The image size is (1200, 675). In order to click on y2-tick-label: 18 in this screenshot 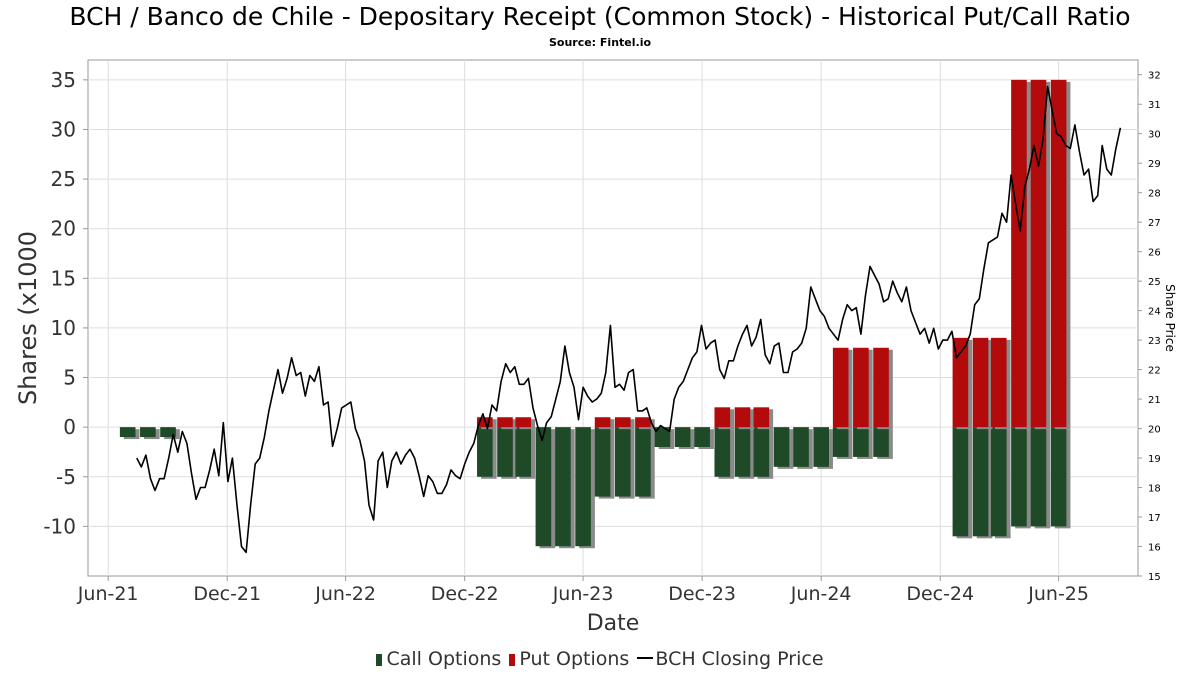, I will do `click(1154, 489)`.